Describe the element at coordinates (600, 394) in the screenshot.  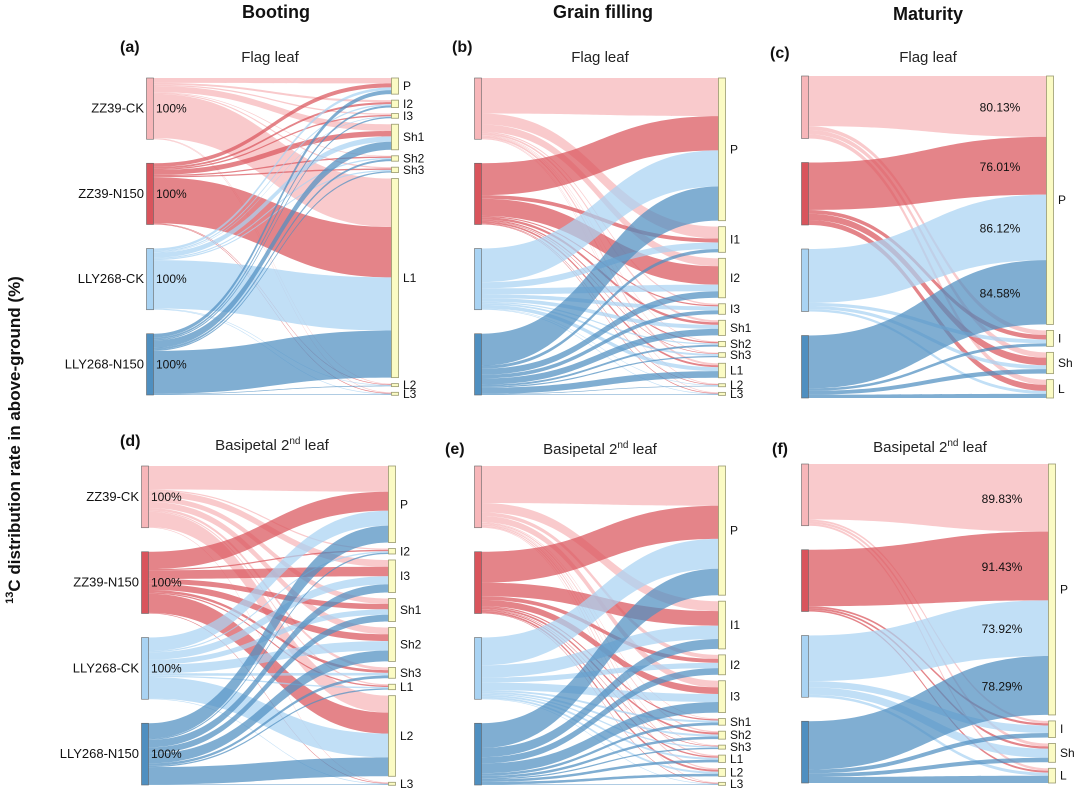
I see `flow-LLY268-N150-to-L3` at that location.